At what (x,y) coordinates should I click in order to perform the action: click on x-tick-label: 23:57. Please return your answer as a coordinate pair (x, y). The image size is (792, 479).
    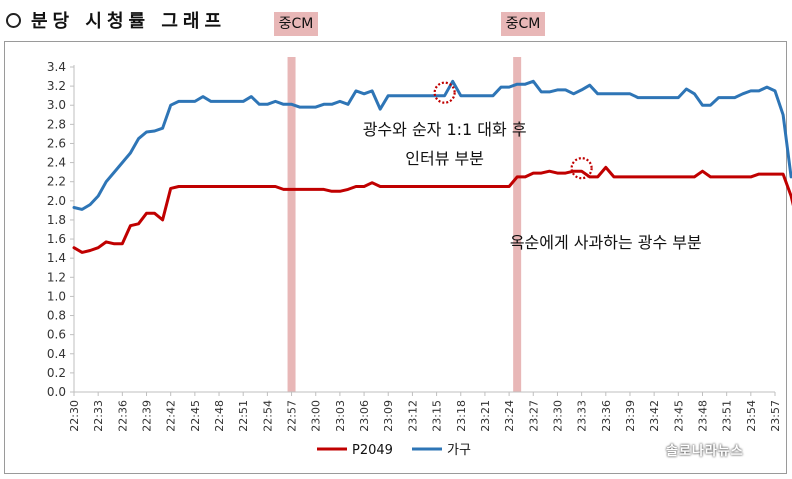
    Looking at the image, I should click on (775, 416).